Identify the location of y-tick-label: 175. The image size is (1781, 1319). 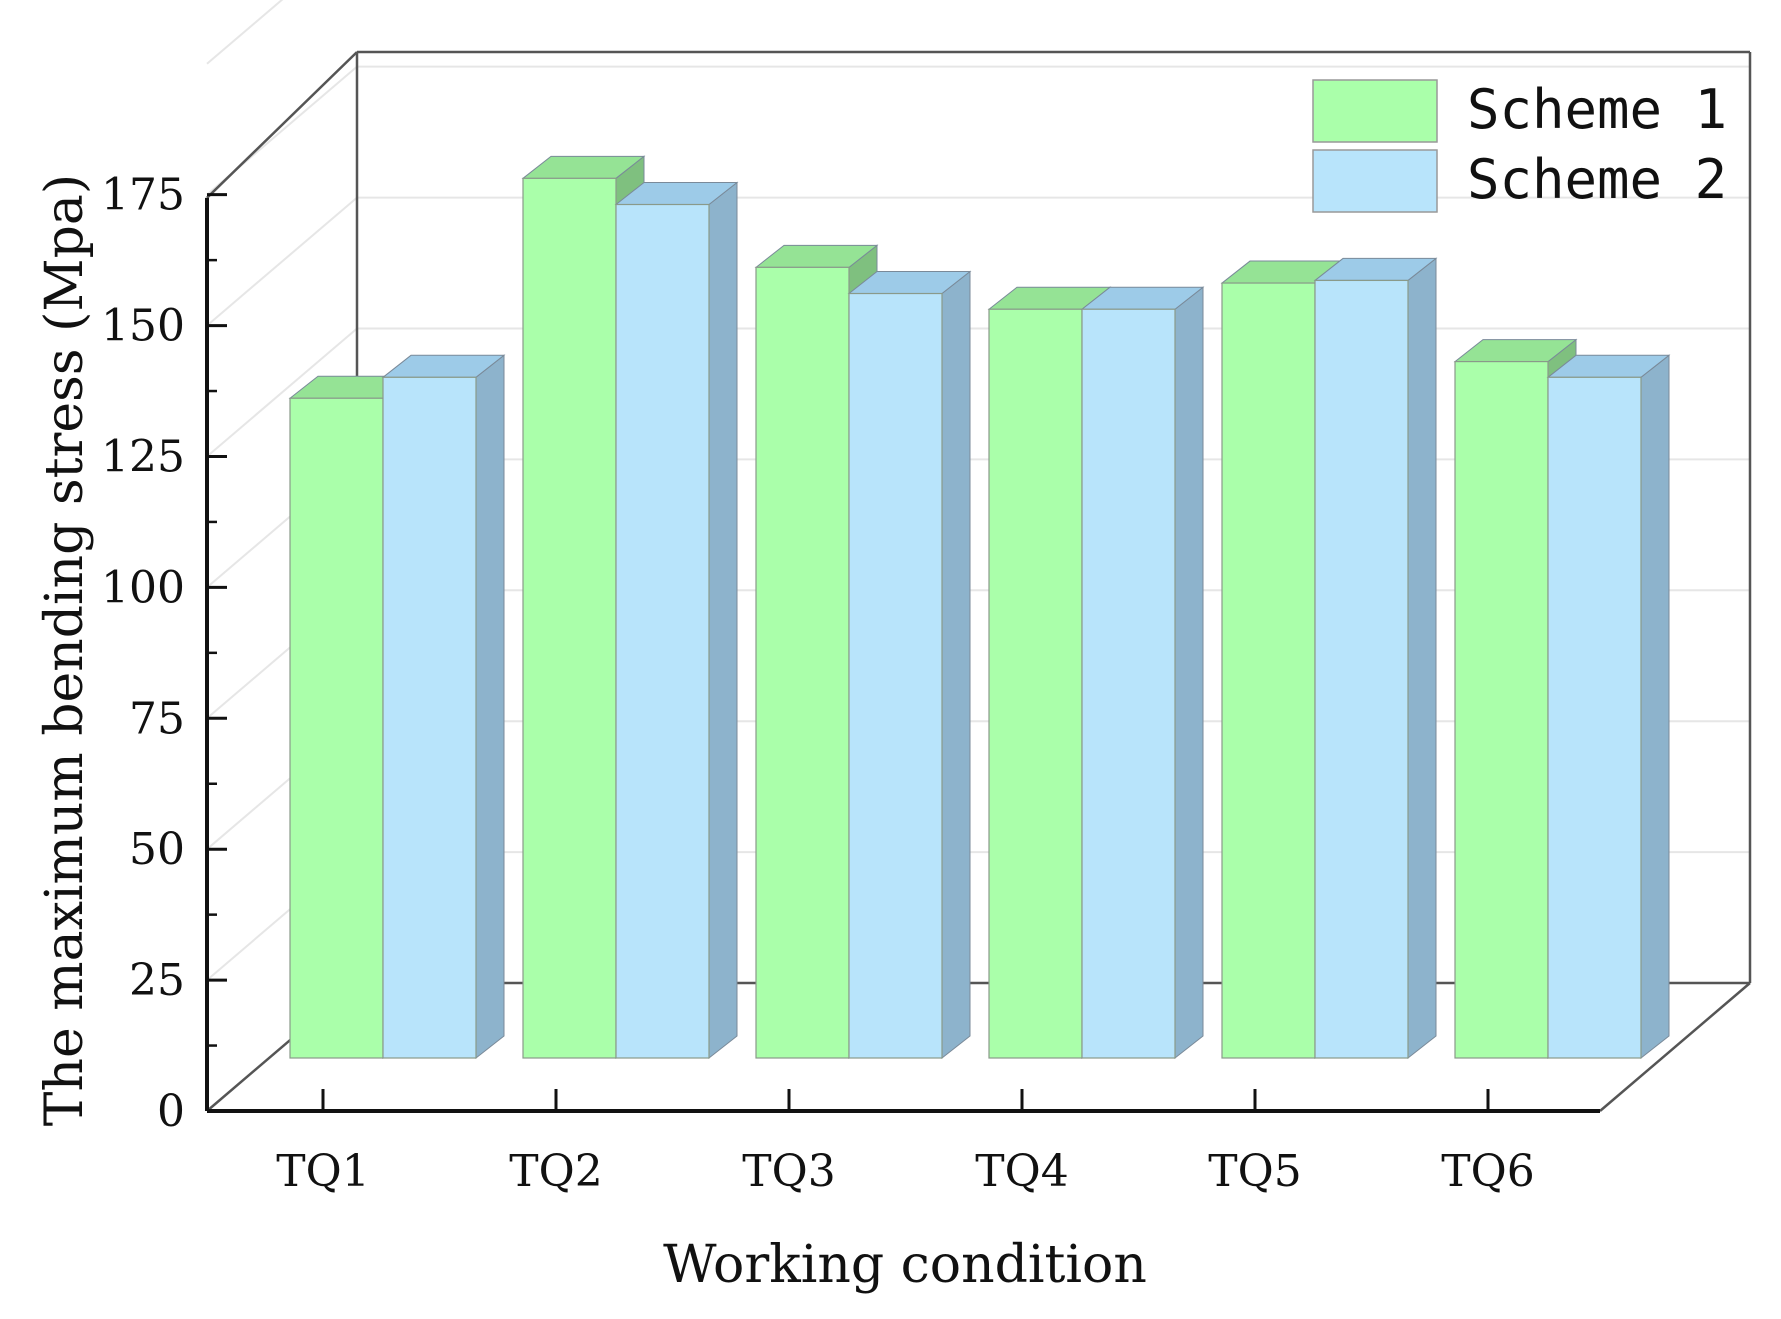
(143, 195).